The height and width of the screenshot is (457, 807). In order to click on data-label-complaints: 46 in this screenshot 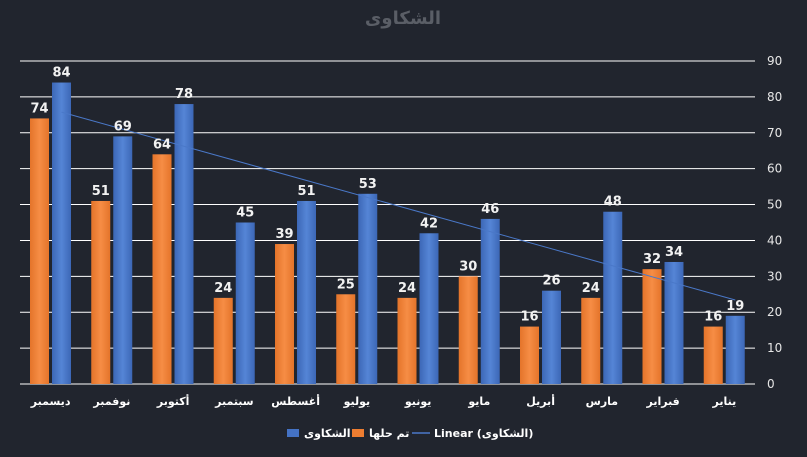, I will do `click(490, 209)`.